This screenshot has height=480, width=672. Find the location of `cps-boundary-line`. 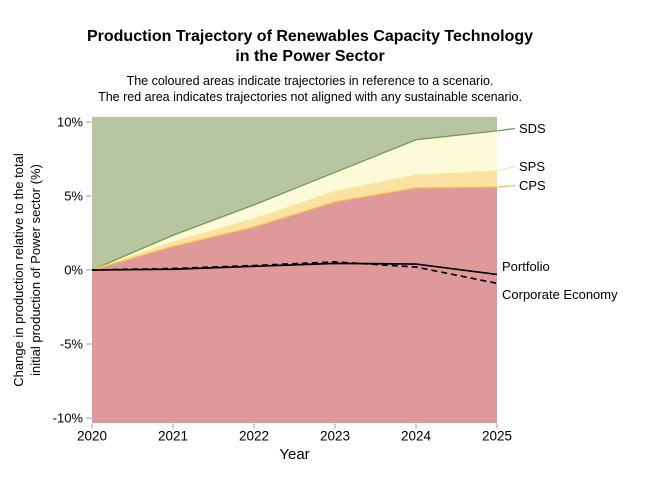

cps-boundary-line is located at coordinates (294, 228).